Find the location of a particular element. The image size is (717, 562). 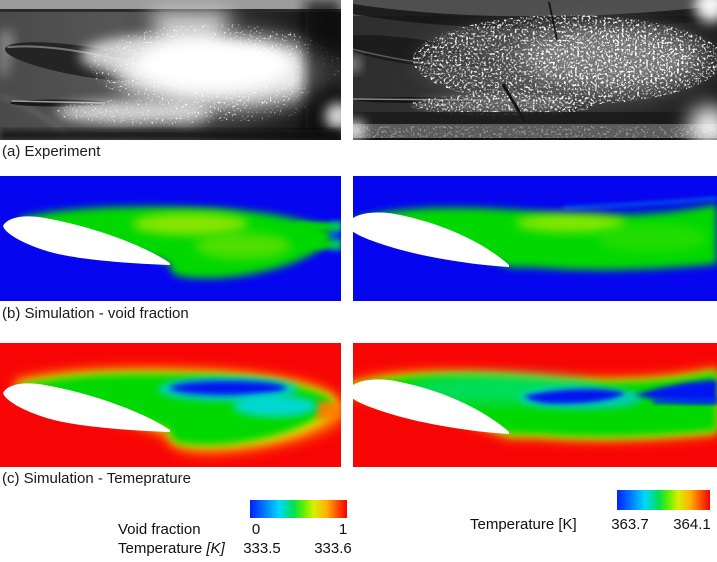

void-fraction-right-graphic is located at coordinates (535, 238).